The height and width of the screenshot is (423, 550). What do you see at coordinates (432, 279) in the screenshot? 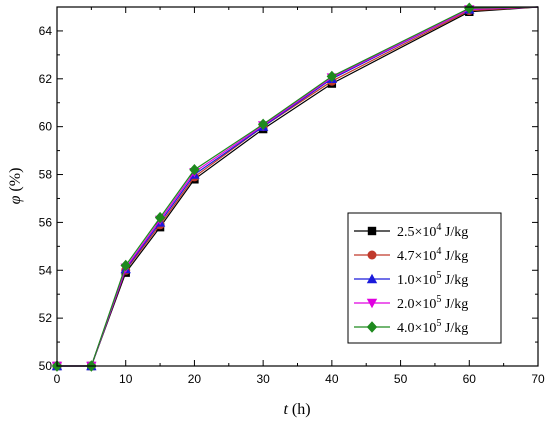
I see `legend-label: 1.0×105 J/kg` at bounding box center [432, 279].